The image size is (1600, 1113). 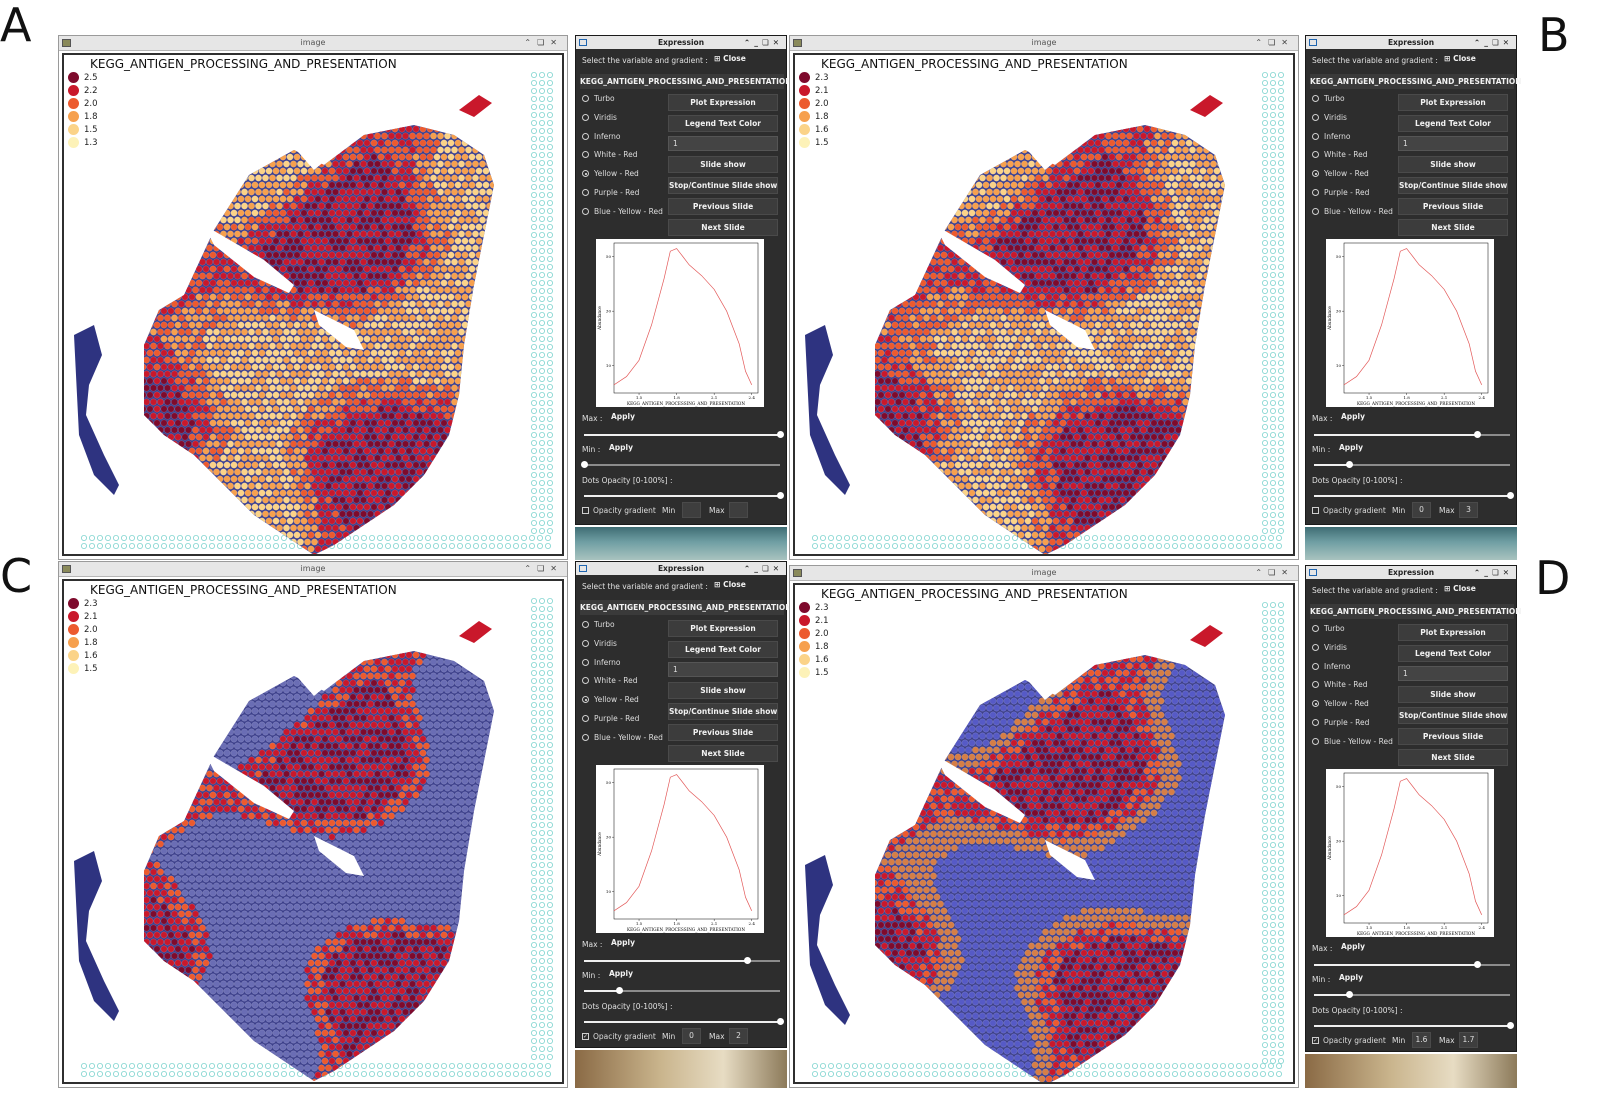 What do you see at coordinates (1412, 994) in the screenshot?
I see `min-slider` at bounding box center [1412, 994].